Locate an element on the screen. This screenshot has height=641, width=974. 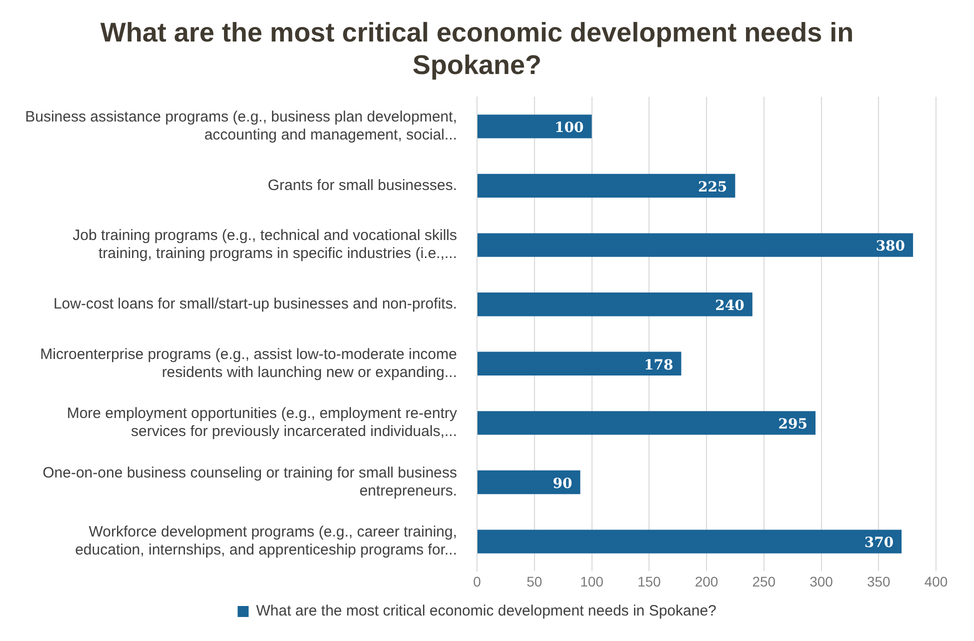
data-label: 225 is located at coordinates (713, 187).